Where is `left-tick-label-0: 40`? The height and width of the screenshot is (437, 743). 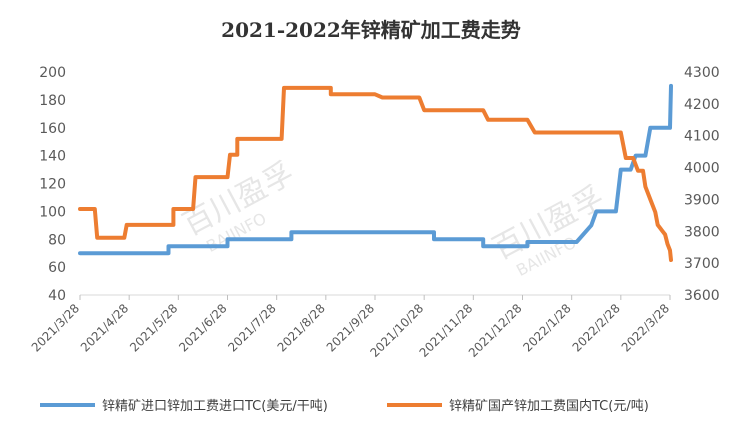
left-tick-label-0: 40 is located at coordinates (57, 296).